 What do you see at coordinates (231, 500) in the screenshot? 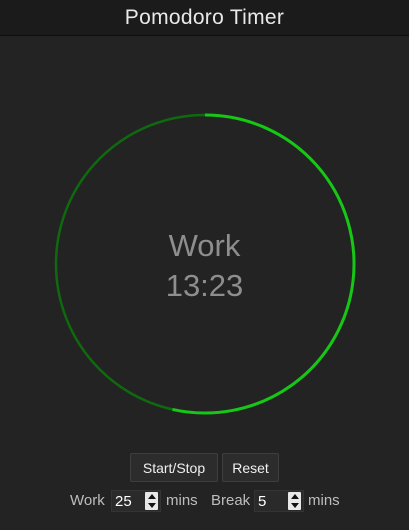
I see `break-label: Break` at bounding box center [231, 500].